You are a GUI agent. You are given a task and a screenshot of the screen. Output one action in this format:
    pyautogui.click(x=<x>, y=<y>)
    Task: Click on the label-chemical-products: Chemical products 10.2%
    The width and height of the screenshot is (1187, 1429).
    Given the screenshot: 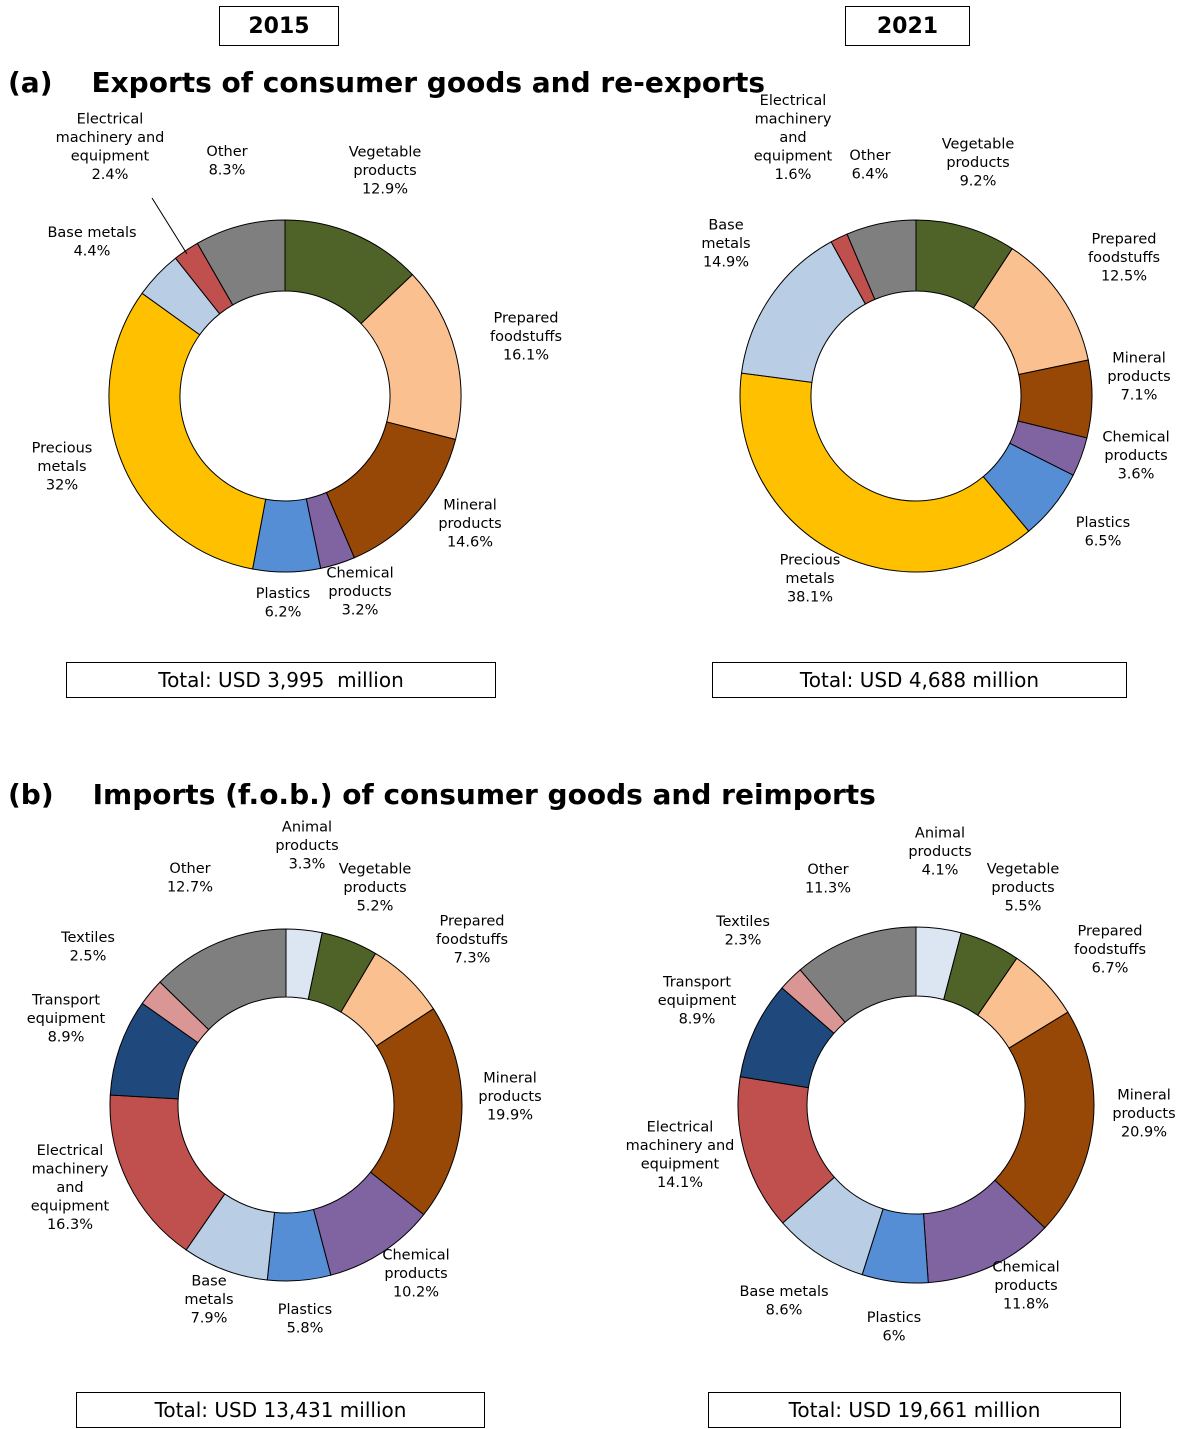 What is the action you would take?
    pyautogui.click(x=415, y=1274)
    